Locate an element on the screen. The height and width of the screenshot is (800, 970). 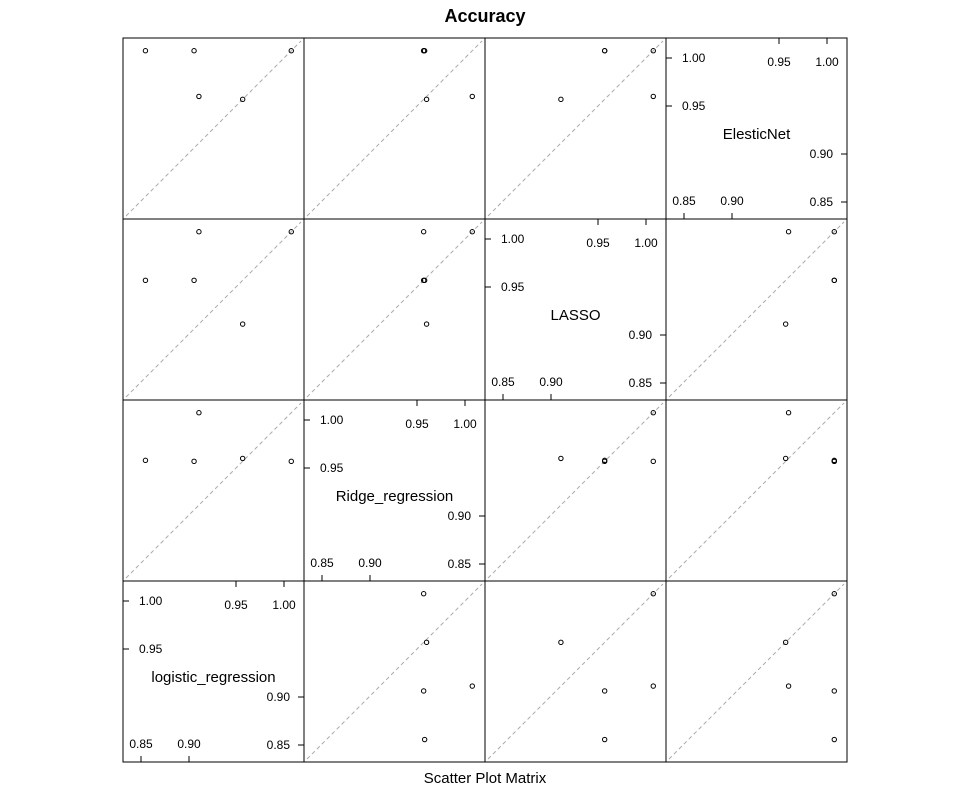
diagonal-variable-name: ElesticNet is located at coordinates (757, 134).